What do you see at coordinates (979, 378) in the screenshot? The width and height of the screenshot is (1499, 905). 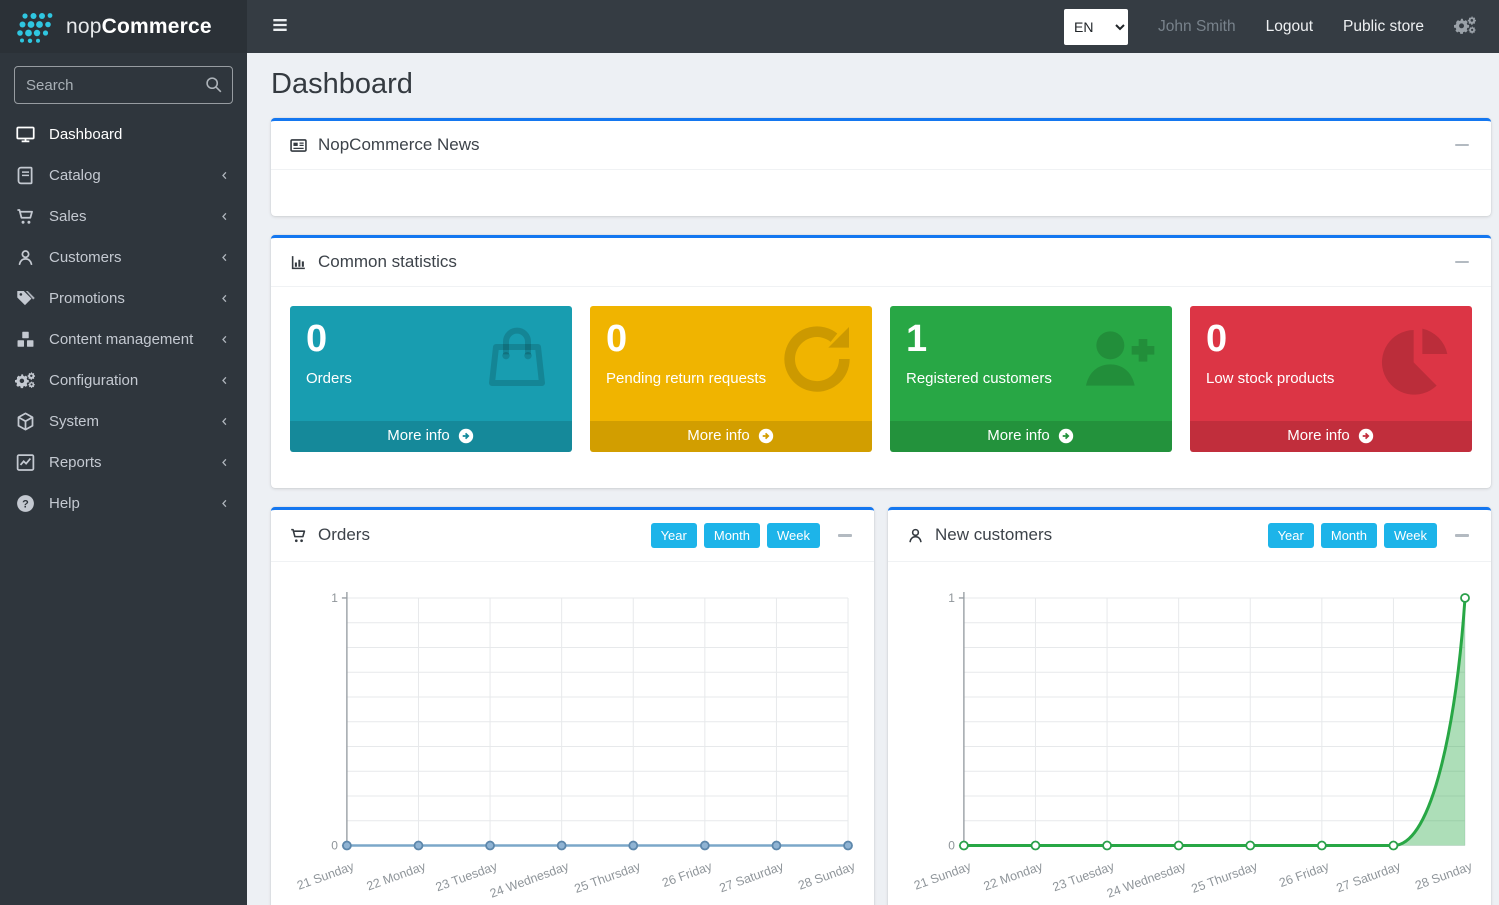 I see `registered-customers-label: Registered customers` at bounding box center [979, 378].